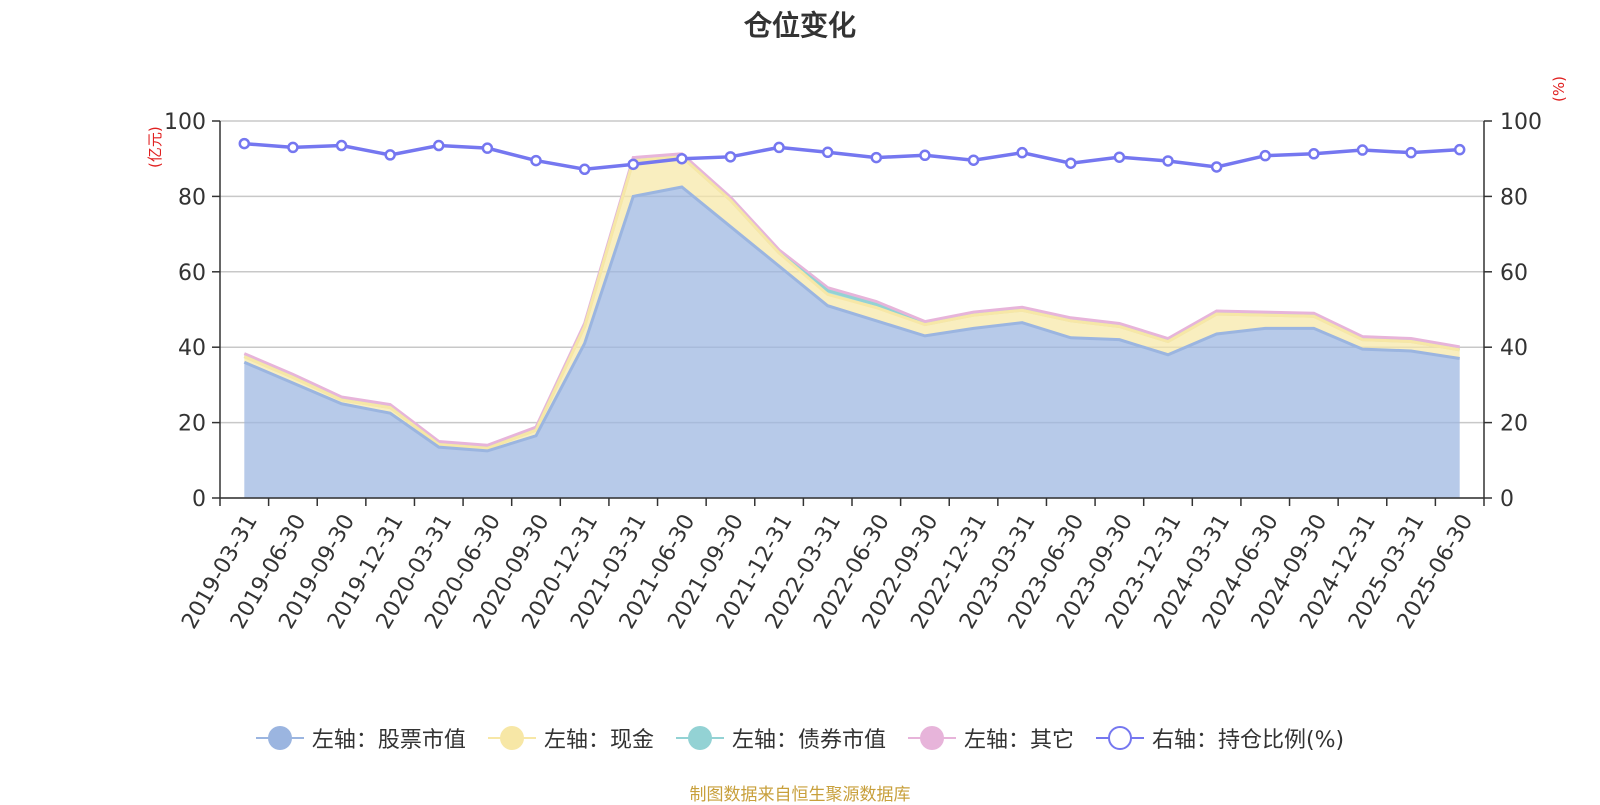 Image resolution: width=1600 pixels, height=805 pixels. Describe the element at coordinates (1514, 424) in the screenshot. I see `y-right-tick-label: 20` at that location.